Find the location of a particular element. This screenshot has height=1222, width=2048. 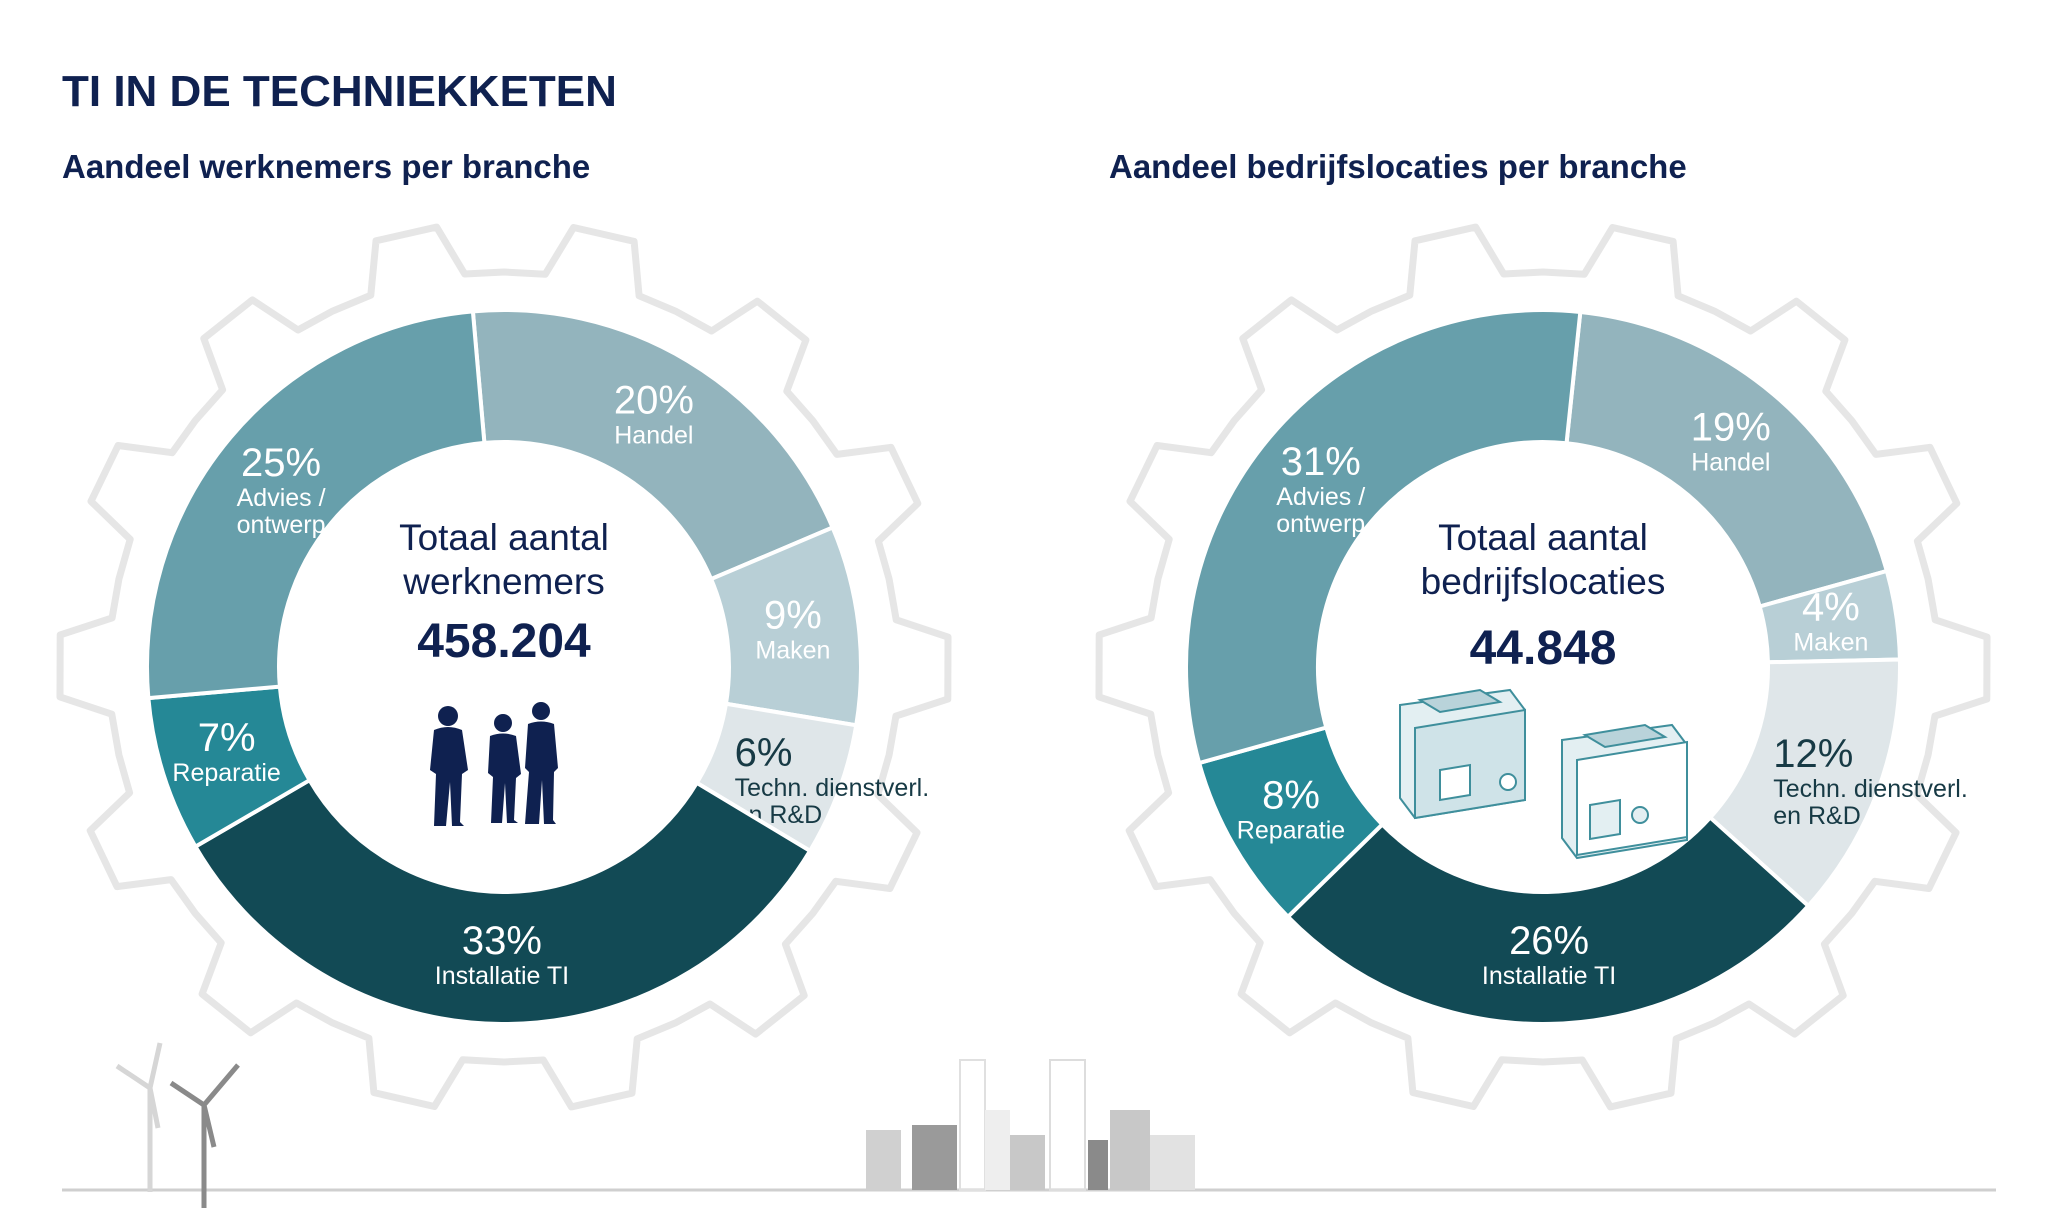

slice-percent-label: 9% is located at coordinates (793, 616).